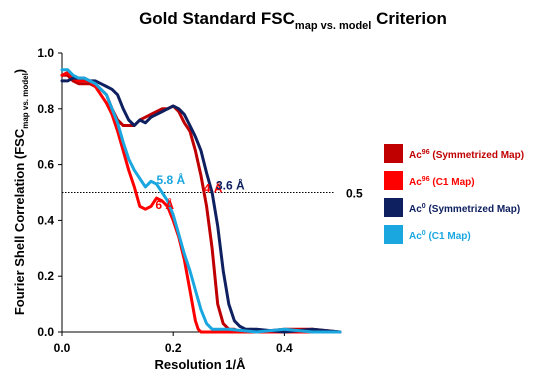  What do you see at coordinates (354, 194) in the screenshot?
I see `threshold-label: 0.5` at bounding box center [354, 194].